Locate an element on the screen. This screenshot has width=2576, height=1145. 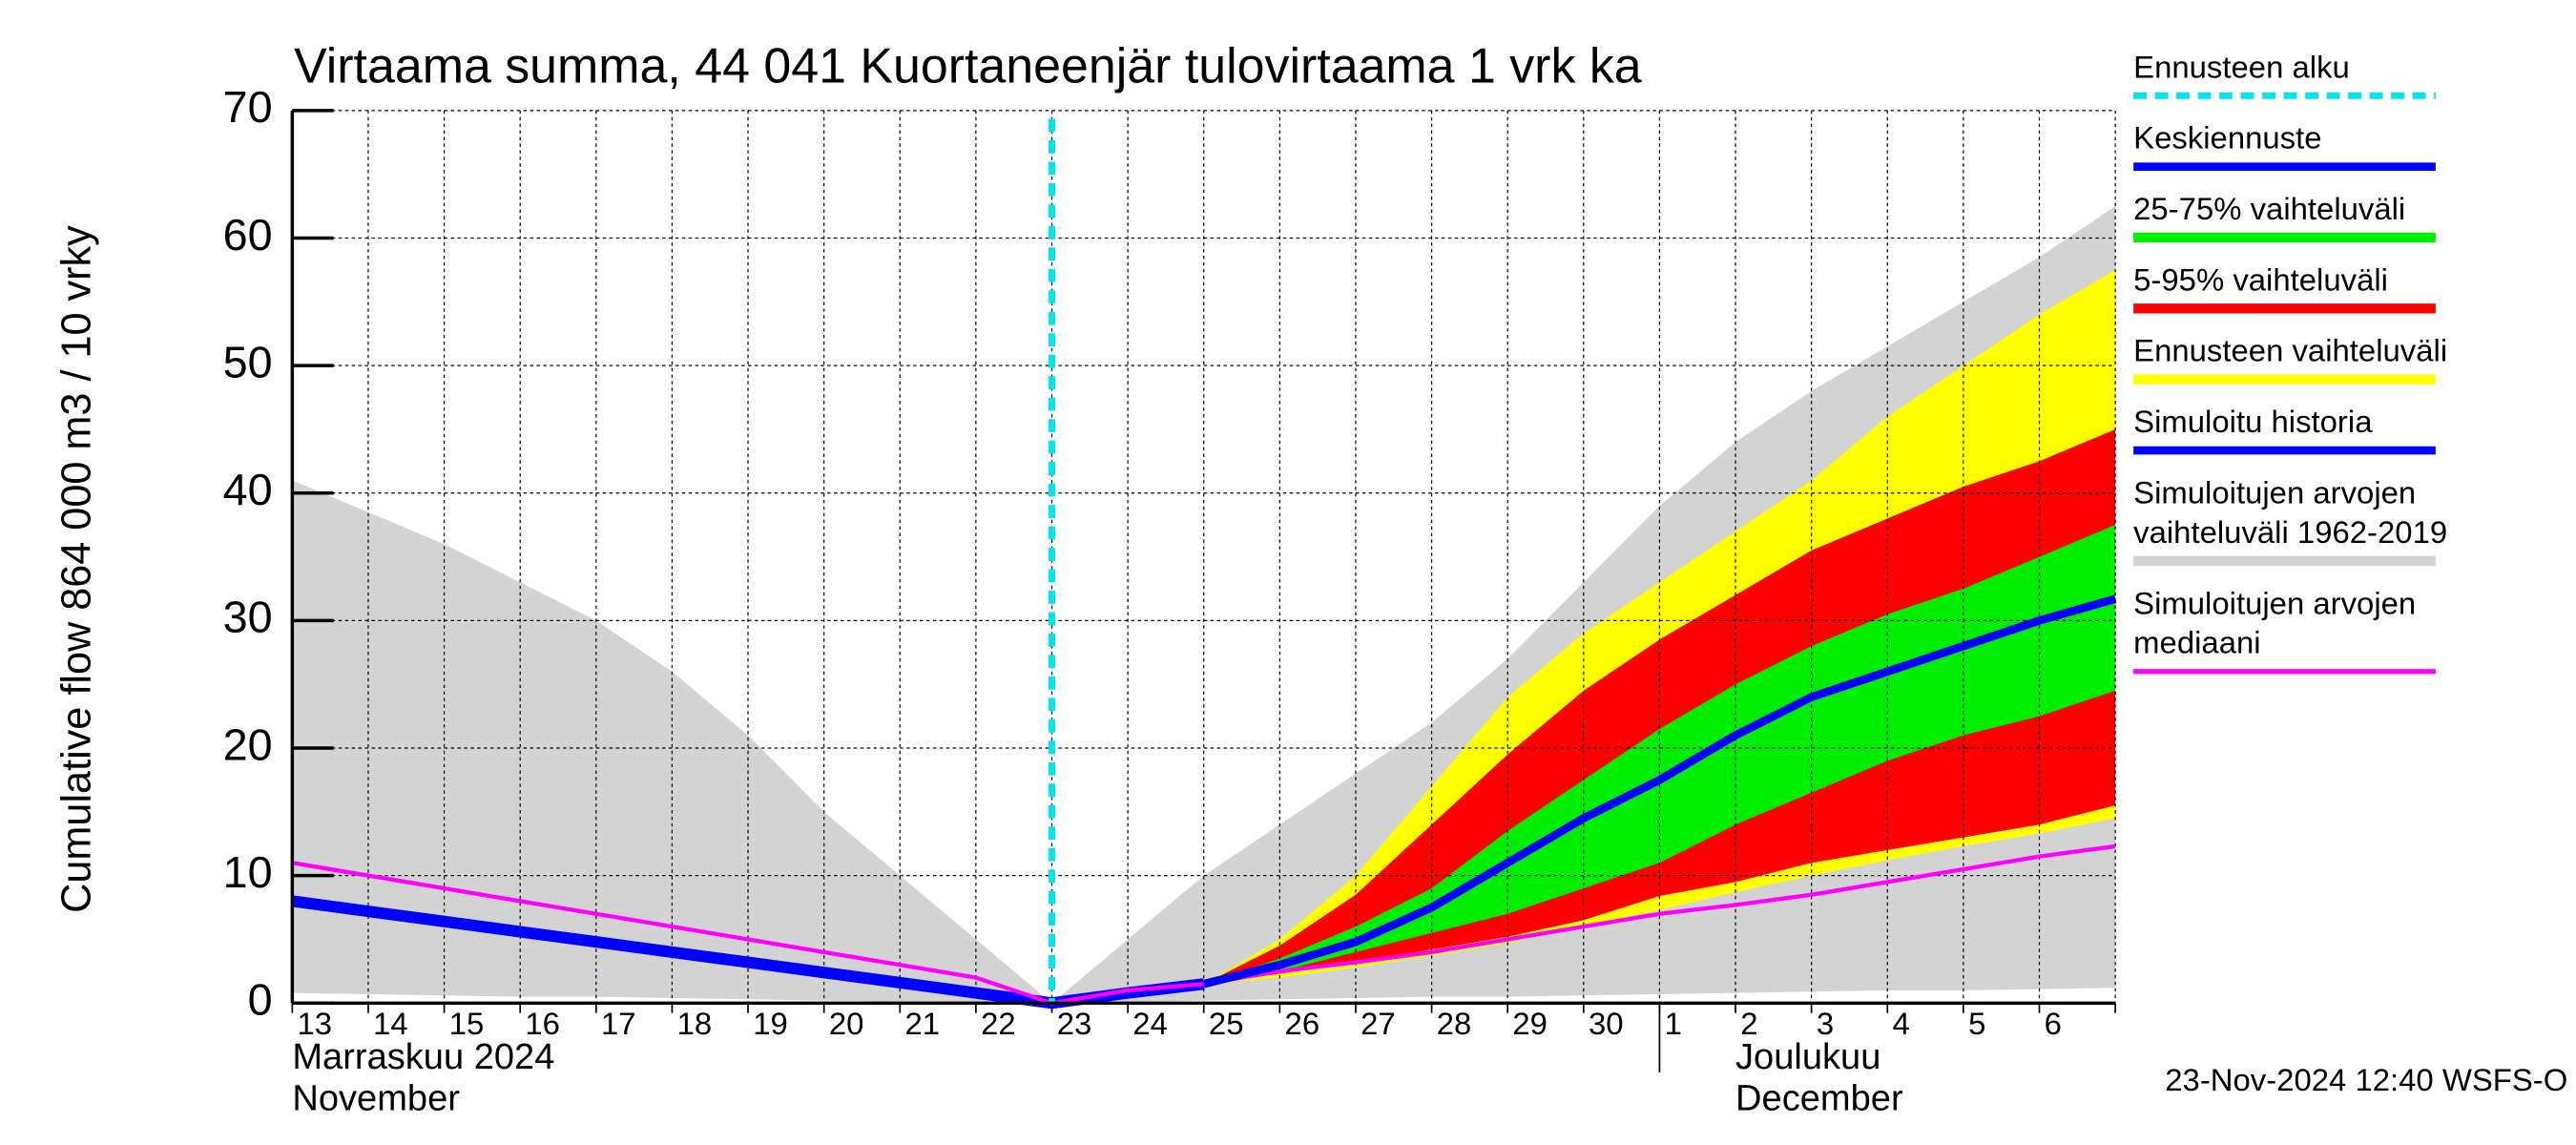
legend-label: Ennusteen alku is located at coordinates (2241, 66).